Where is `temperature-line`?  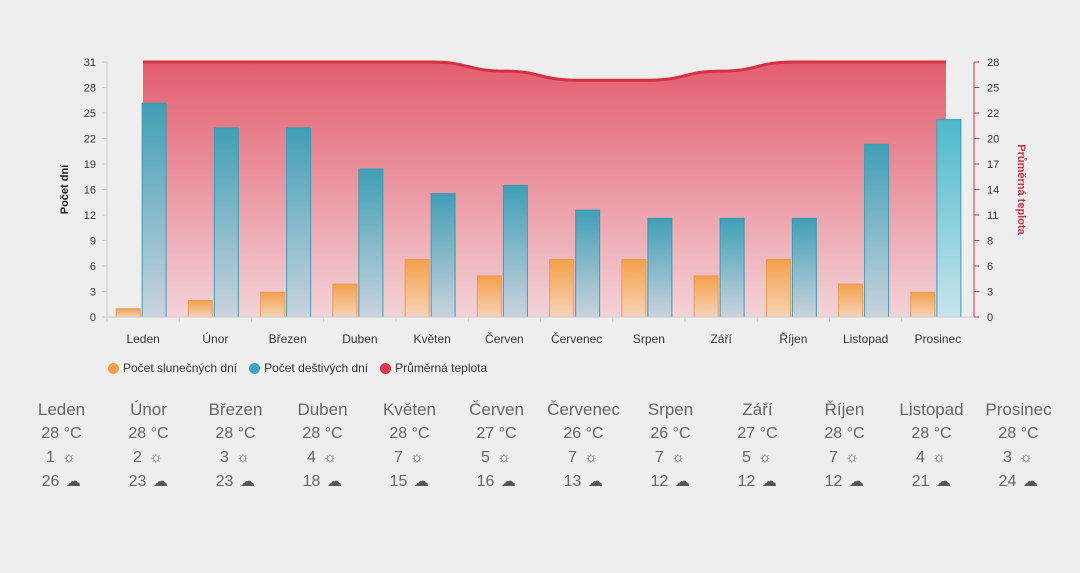 temperature-line is located at coordinates (544, 71).